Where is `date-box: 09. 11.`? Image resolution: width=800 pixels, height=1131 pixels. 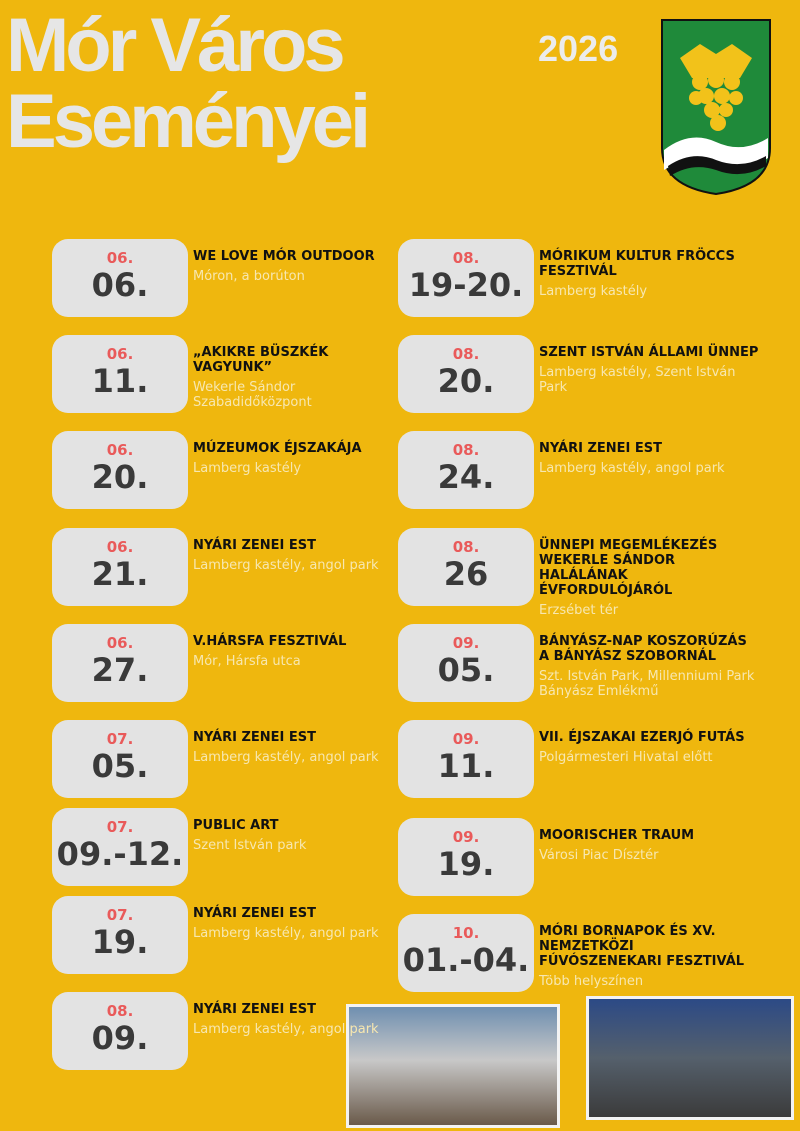
date-box: 09. 11. is located at coordinates (466, 759).